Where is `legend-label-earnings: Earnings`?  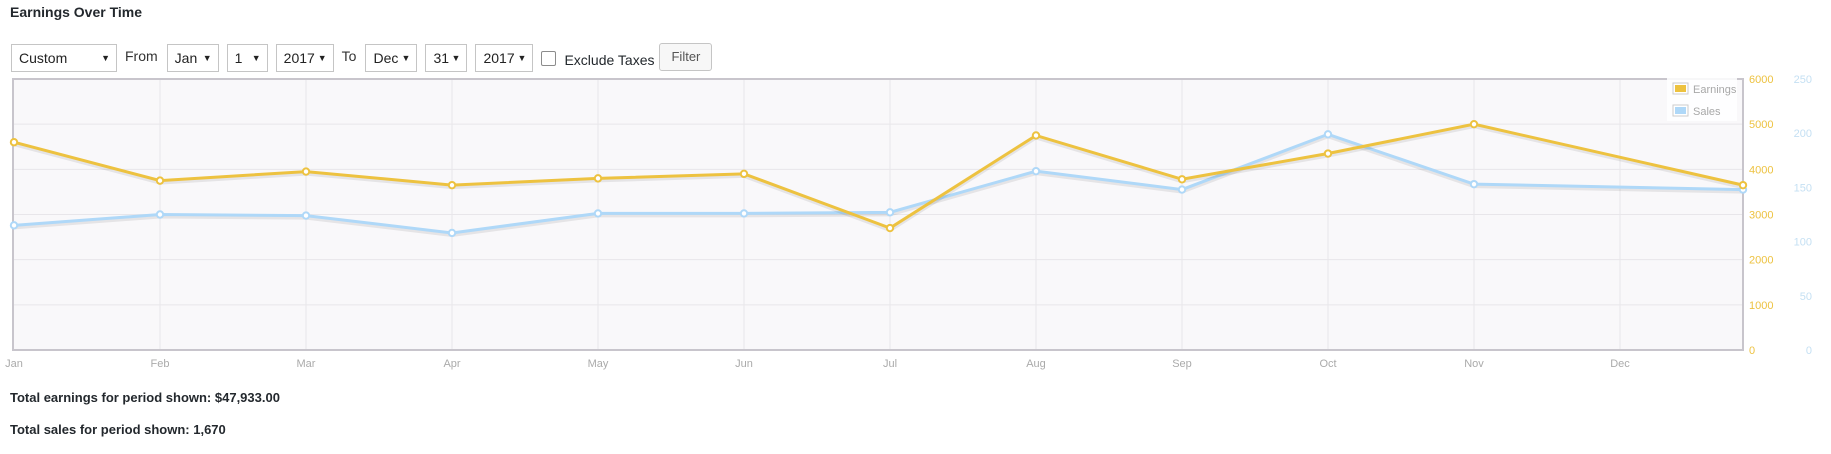 legend-label-earnings: Earnings is located at coordinates (1715, 90).